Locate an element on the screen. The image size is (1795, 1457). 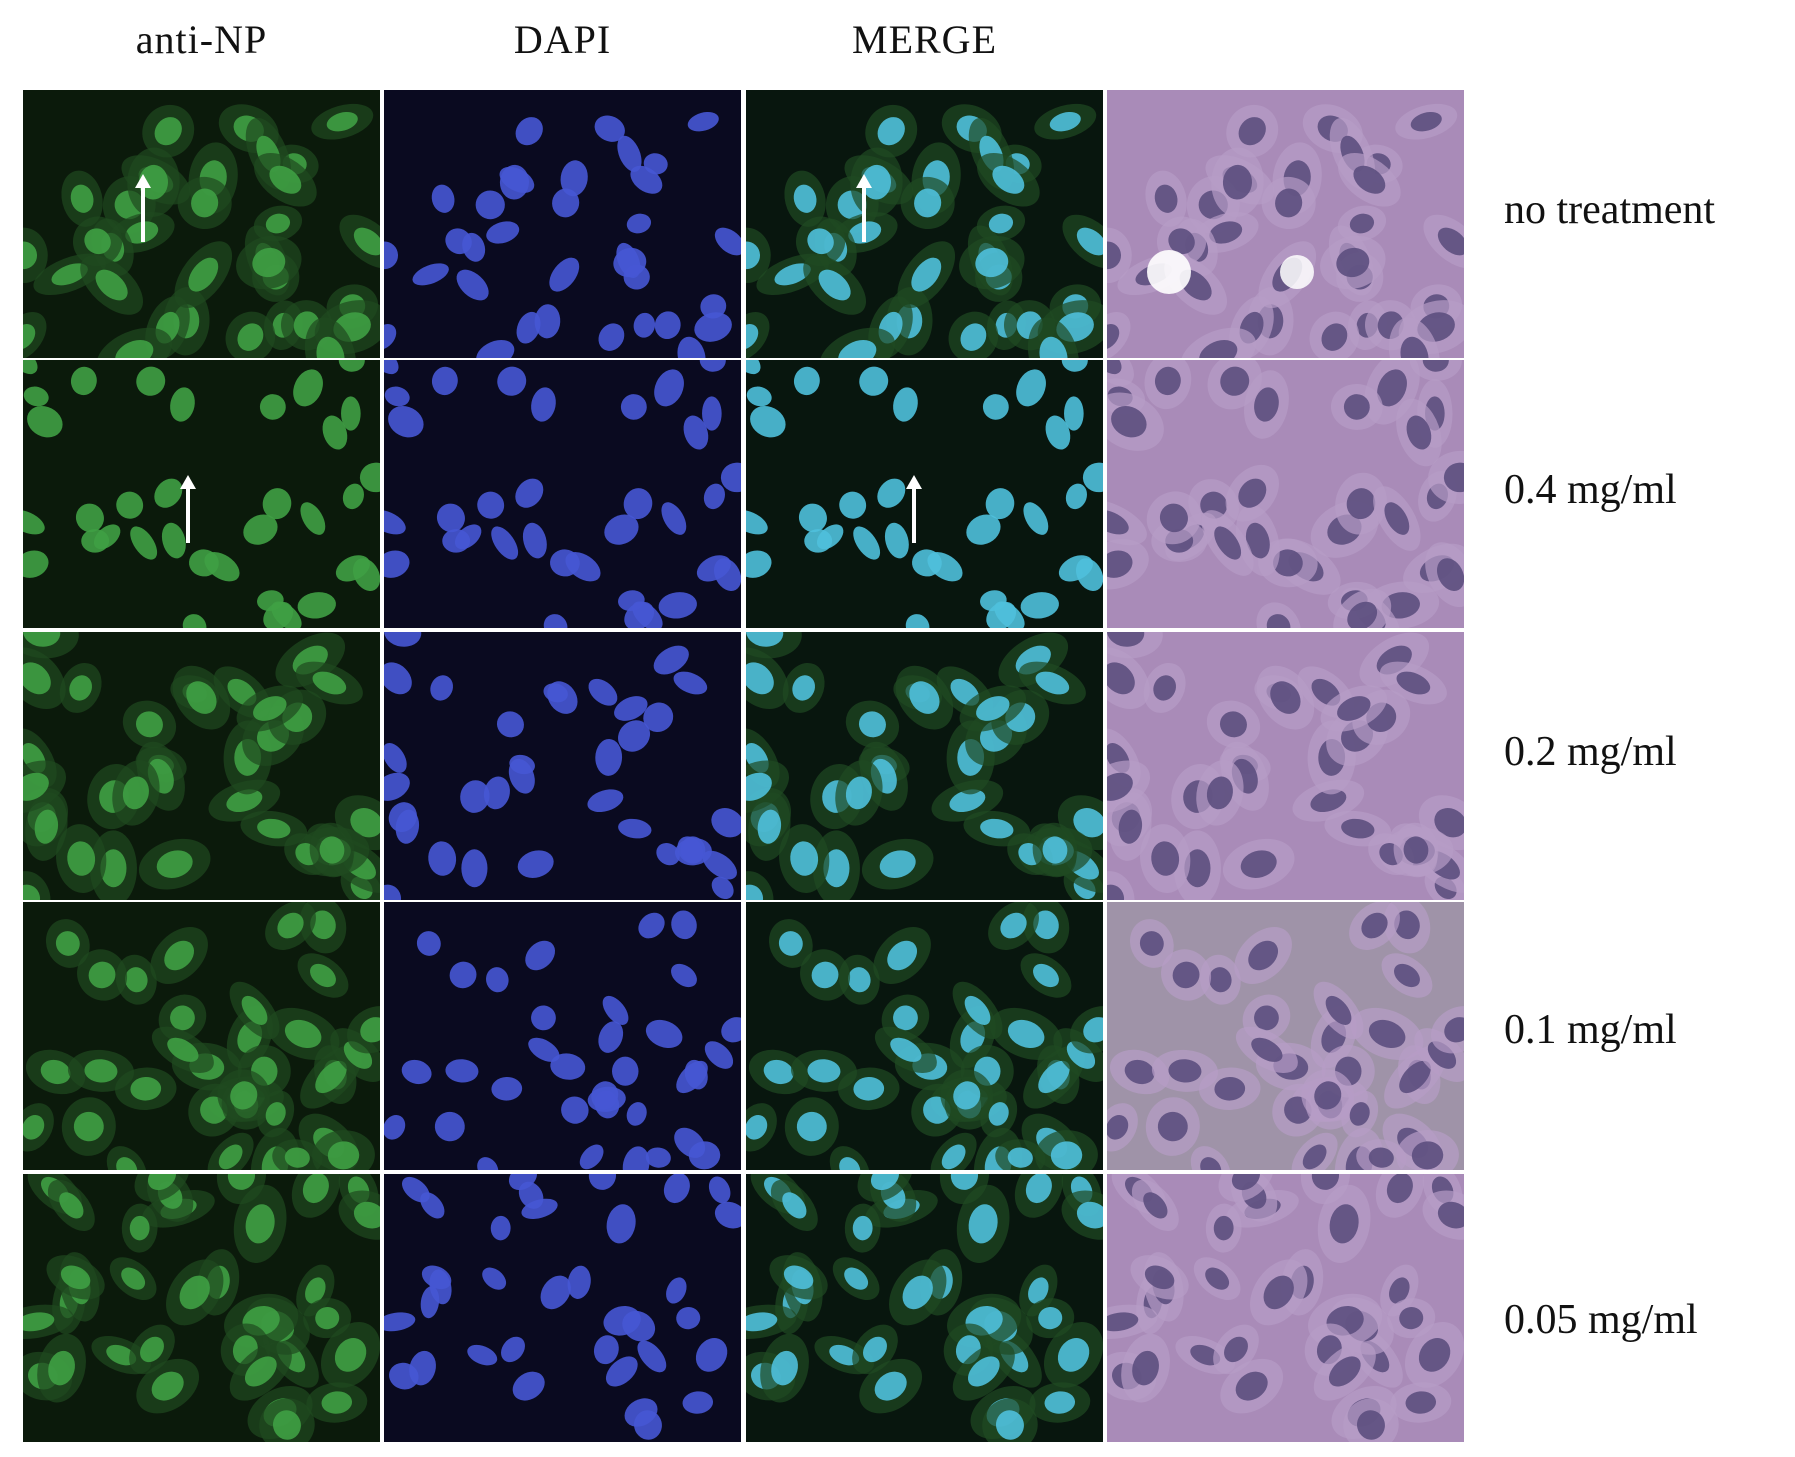
panel-background is located at coordinates (201, 494).